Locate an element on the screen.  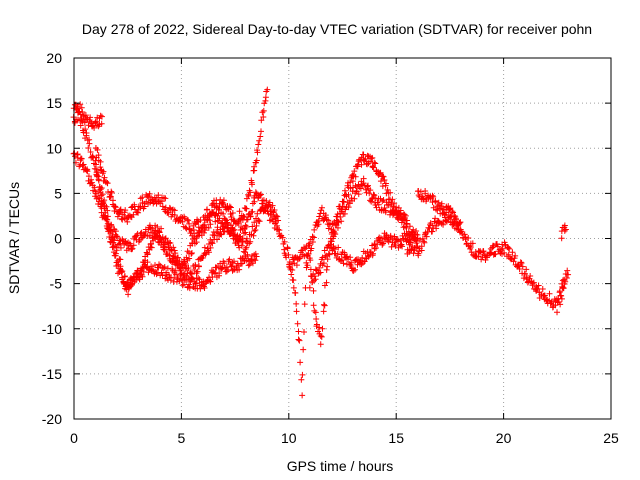
series-track-j is located at coordinates (439, 210).